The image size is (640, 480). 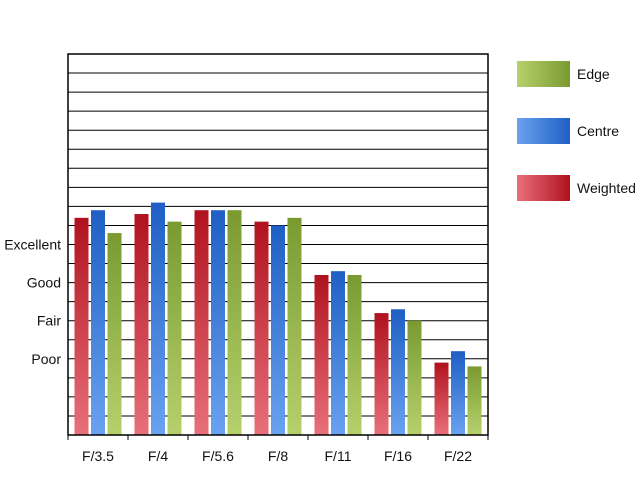 I want to click on y-tick-label: Excellent, so click(x=32, y=245).